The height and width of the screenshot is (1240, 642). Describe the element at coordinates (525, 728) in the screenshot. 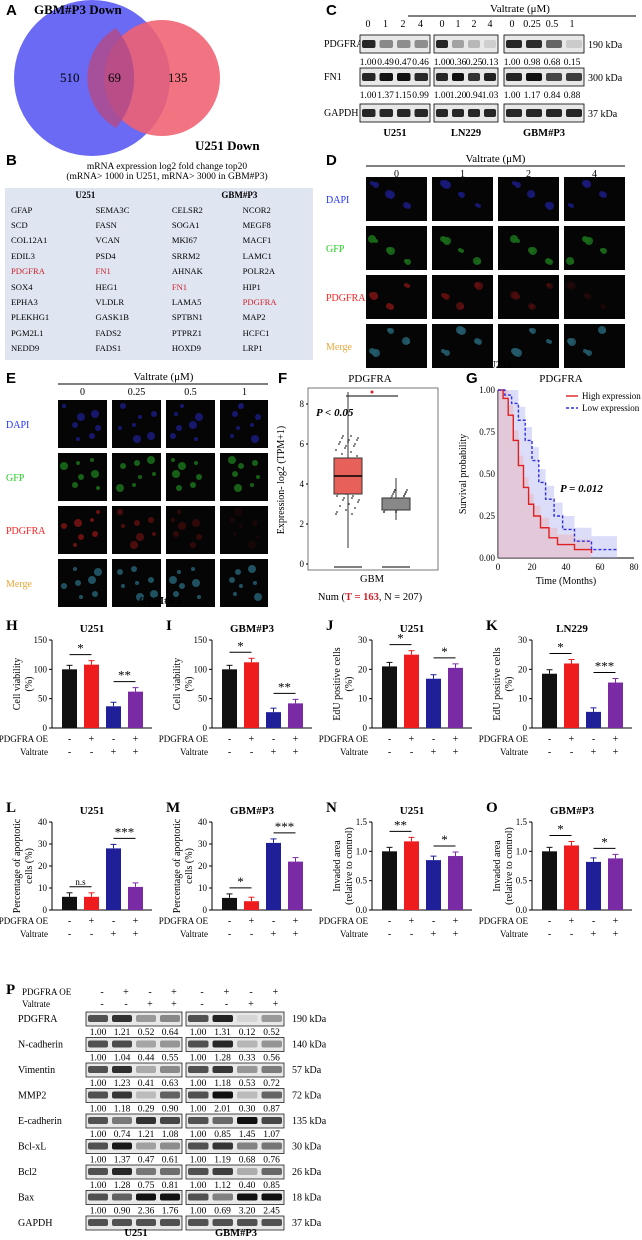

I see `tick-label: 0` at that location.